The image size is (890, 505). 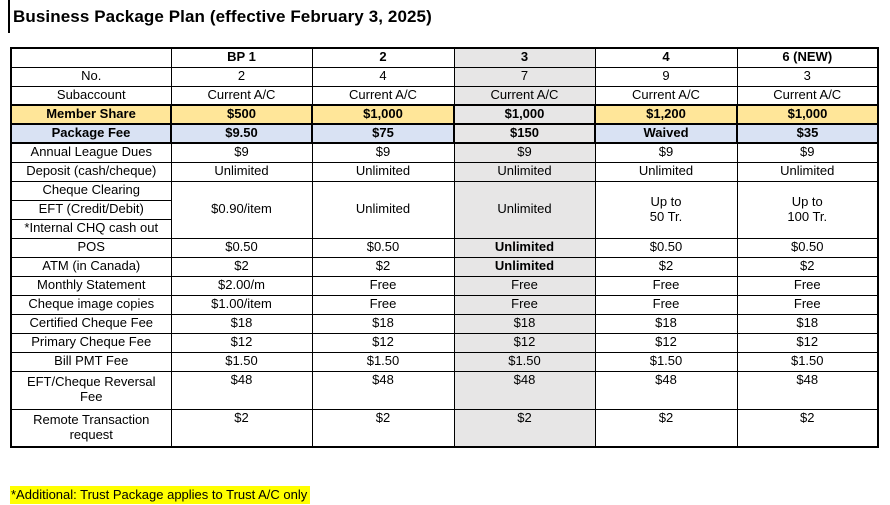 What do you see at coordinates (666, 114) in the screenshot?
I see `table-cell: $1,200` at bounding box center [666, 114].